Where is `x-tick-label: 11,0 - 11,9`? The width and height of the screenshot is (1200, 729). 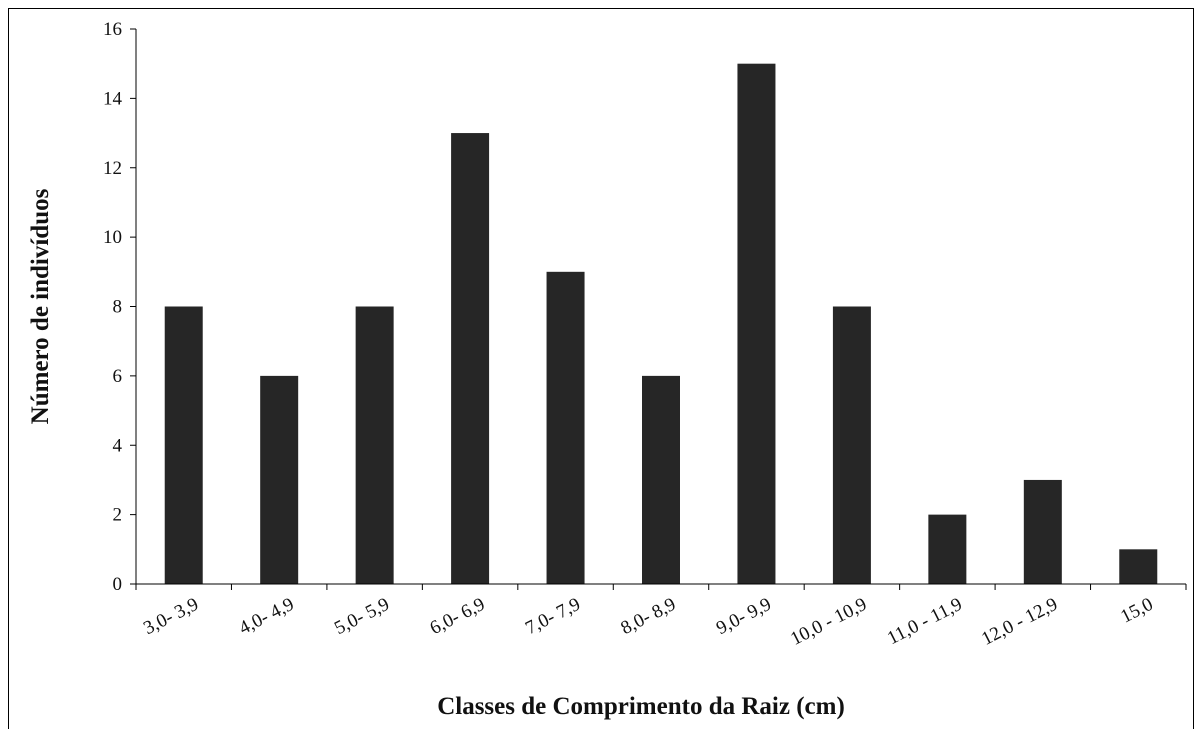 x-tick-label: 11,0 - 11,9 is located at coordinates (925, 621).